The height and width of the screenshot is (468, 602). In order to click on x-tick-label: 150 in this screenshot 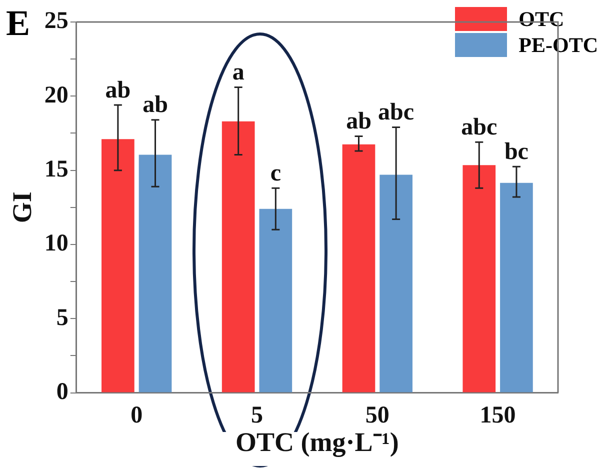, I will do `click(498, 415)`.